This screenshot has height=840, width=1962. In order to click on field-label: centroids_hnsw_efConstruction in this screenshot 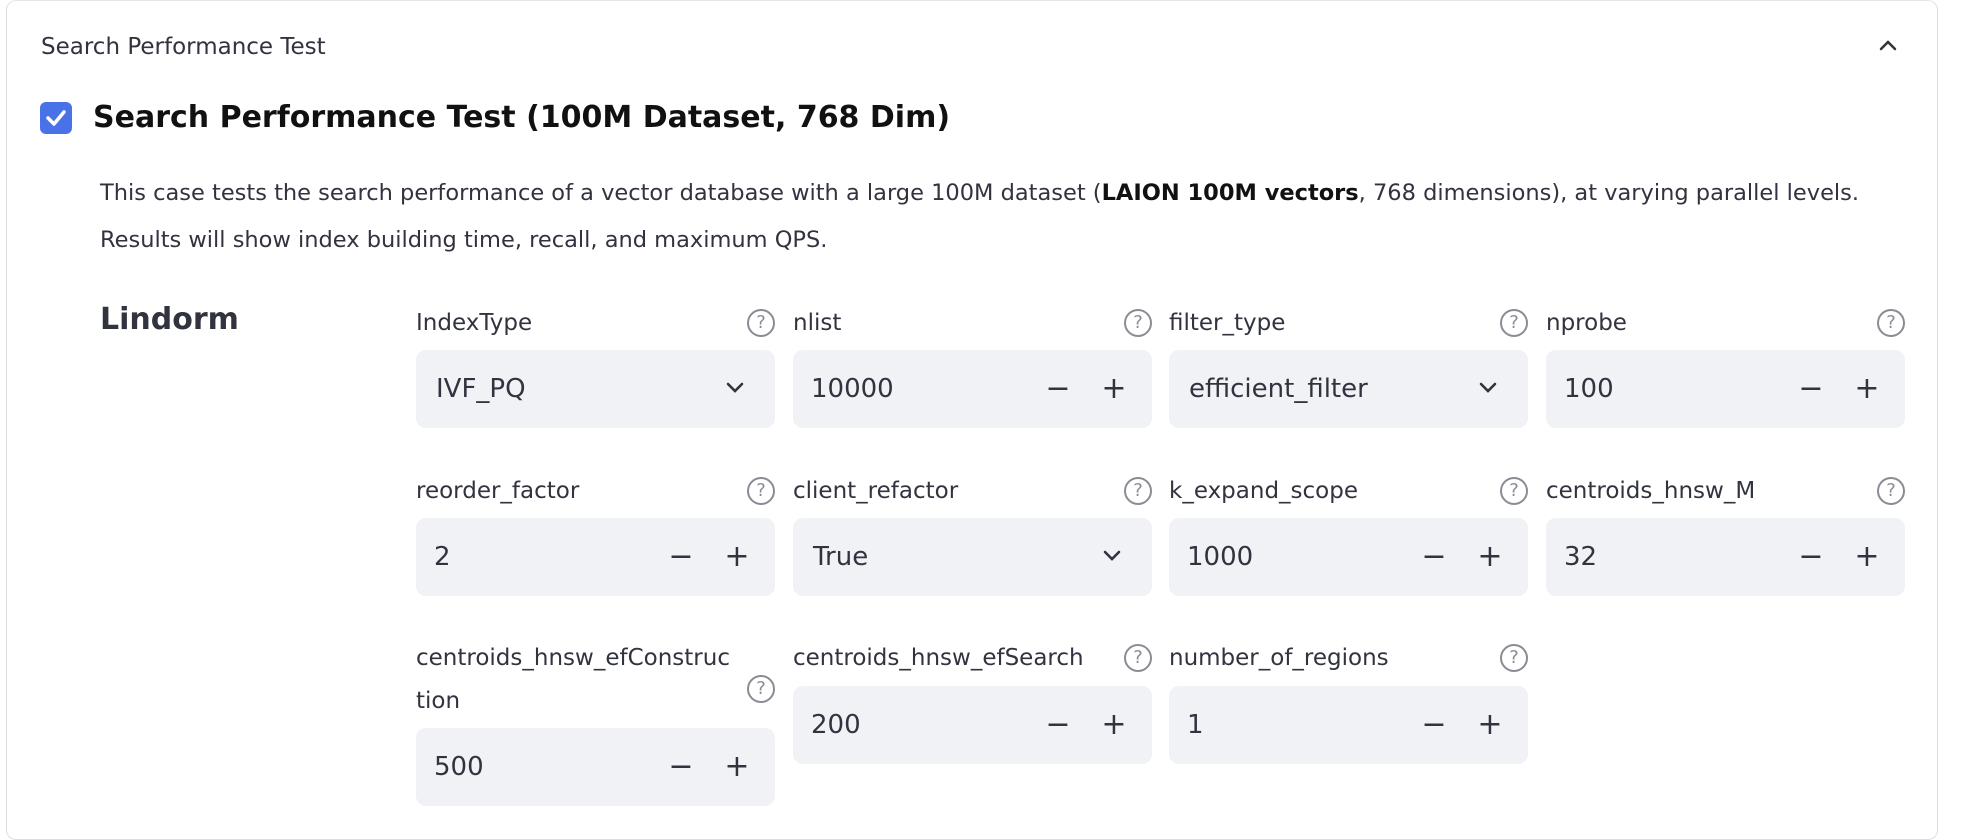, I will do `click(573, 679)`.